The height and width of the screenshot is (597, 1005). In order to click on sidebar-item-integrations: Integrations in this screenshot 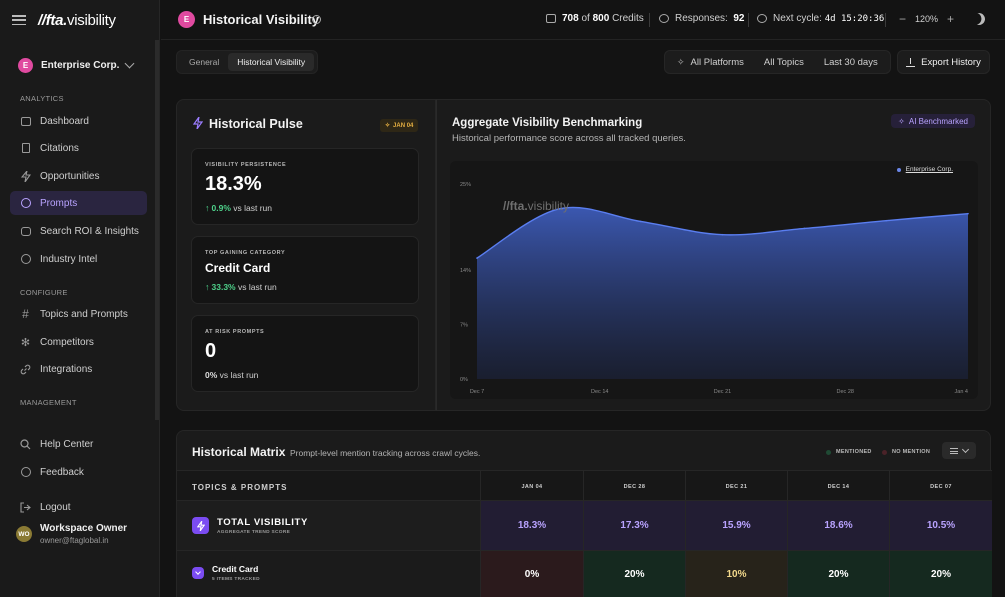, I will do `click(78, 369)`.